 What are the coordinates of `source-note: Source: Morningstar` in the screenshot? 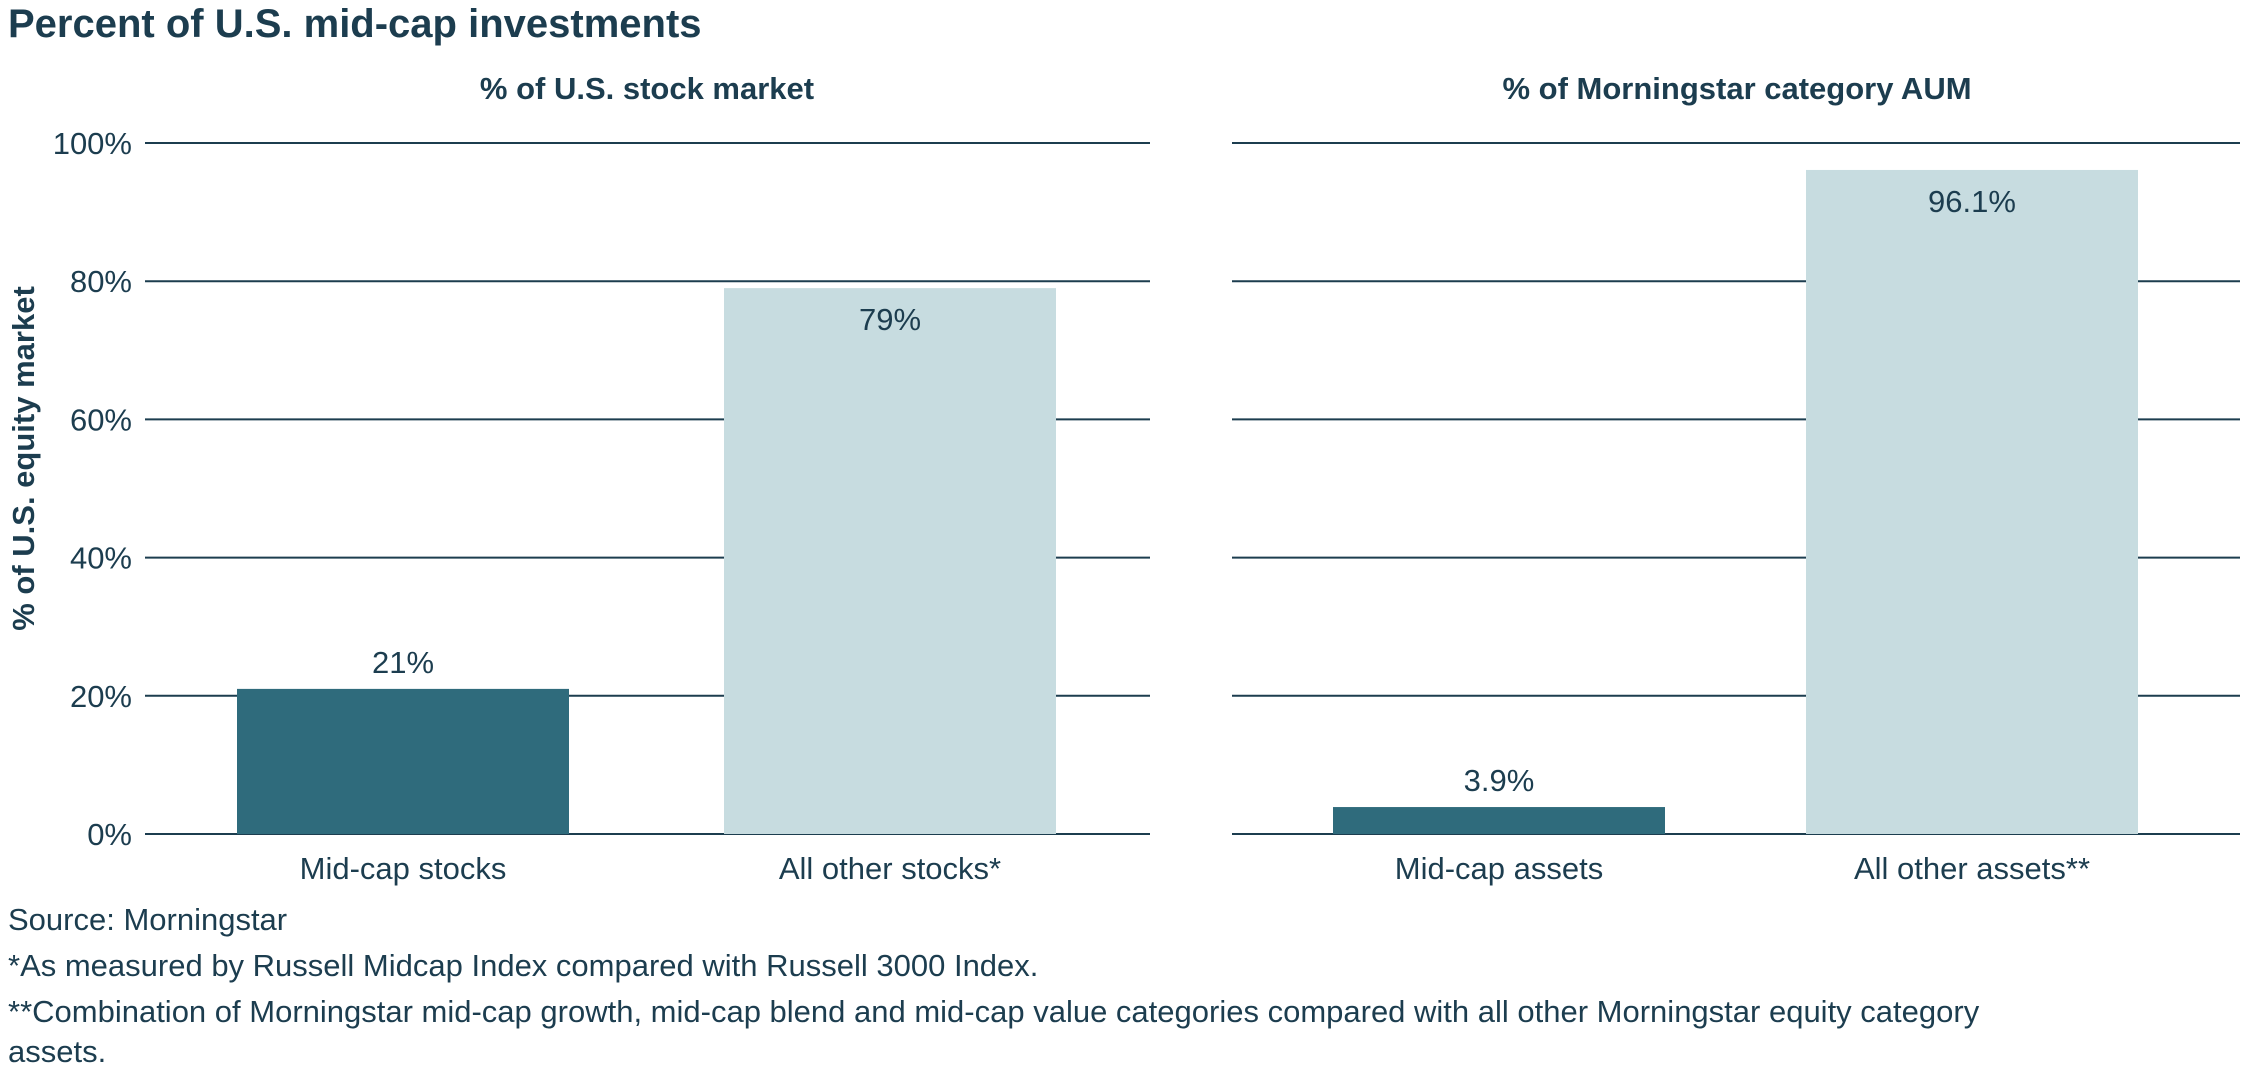 It's located at (148, 919).